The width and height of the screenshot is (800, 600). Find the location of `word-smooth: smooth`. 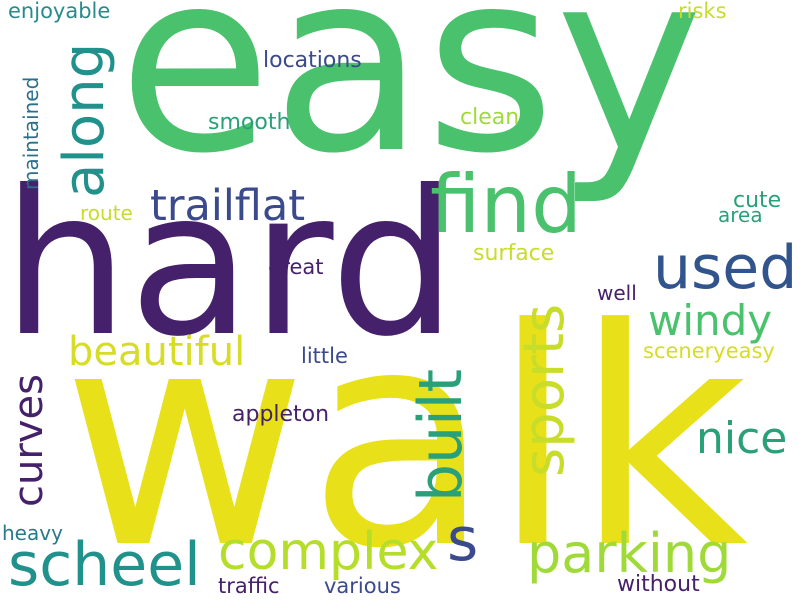

word-smooth: smooth is located at coordinates (249, 122).